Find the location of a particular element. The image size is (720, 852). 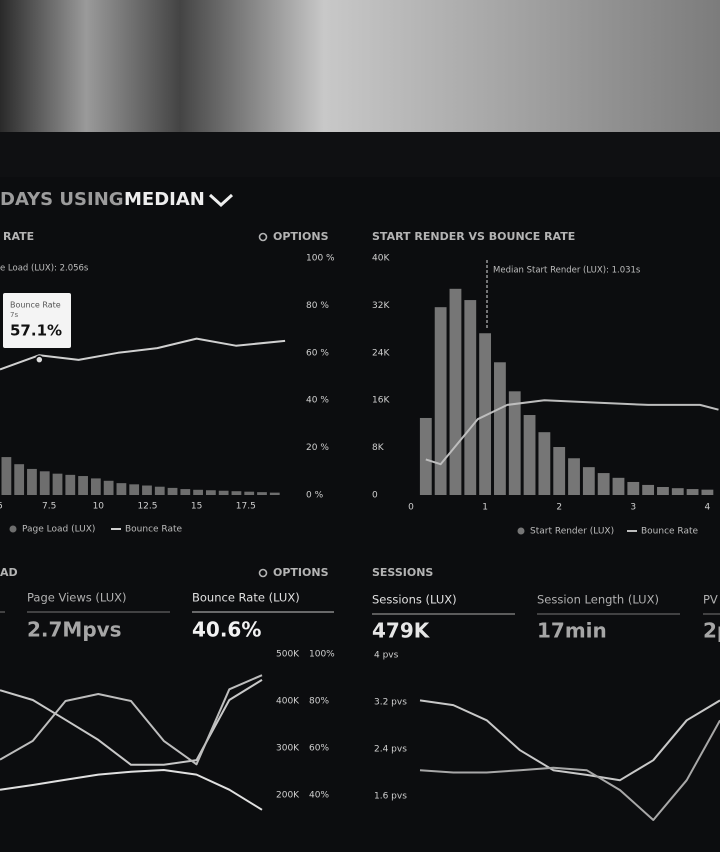

panel-title: AD is located at coordinates (9, 572).